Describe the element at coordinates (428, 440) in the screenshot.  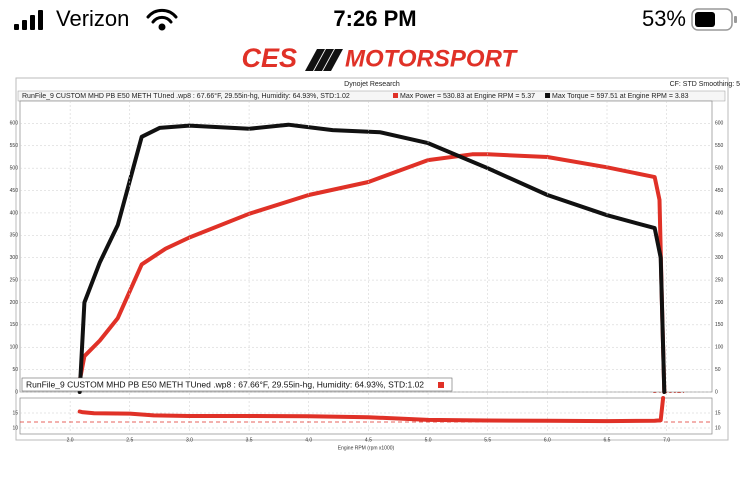
I see `x-tick-label: 5.0` at that location.